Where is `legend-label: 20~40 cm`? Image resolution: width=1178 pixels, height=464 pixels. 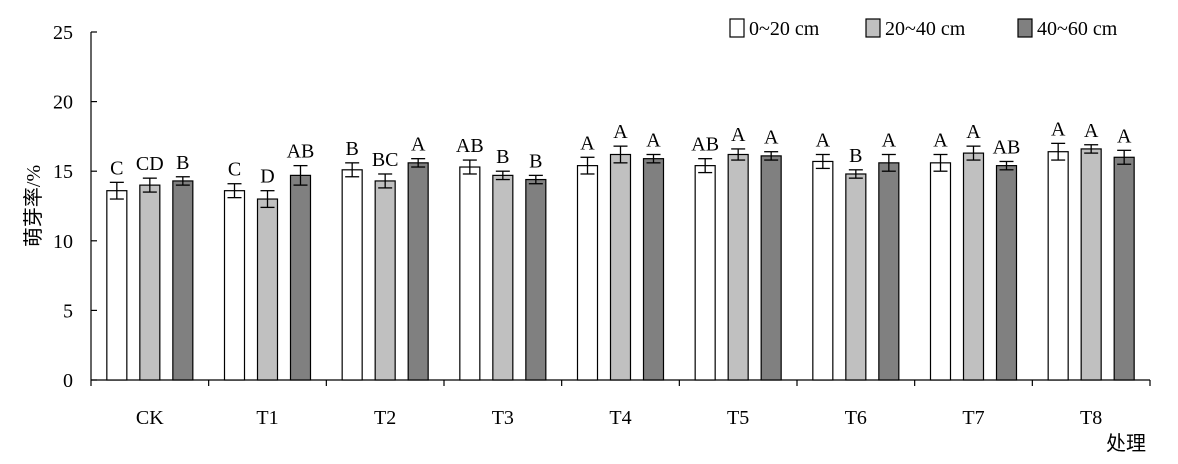
legend-label: 20~40 cm is located at coordinates (925, 29).